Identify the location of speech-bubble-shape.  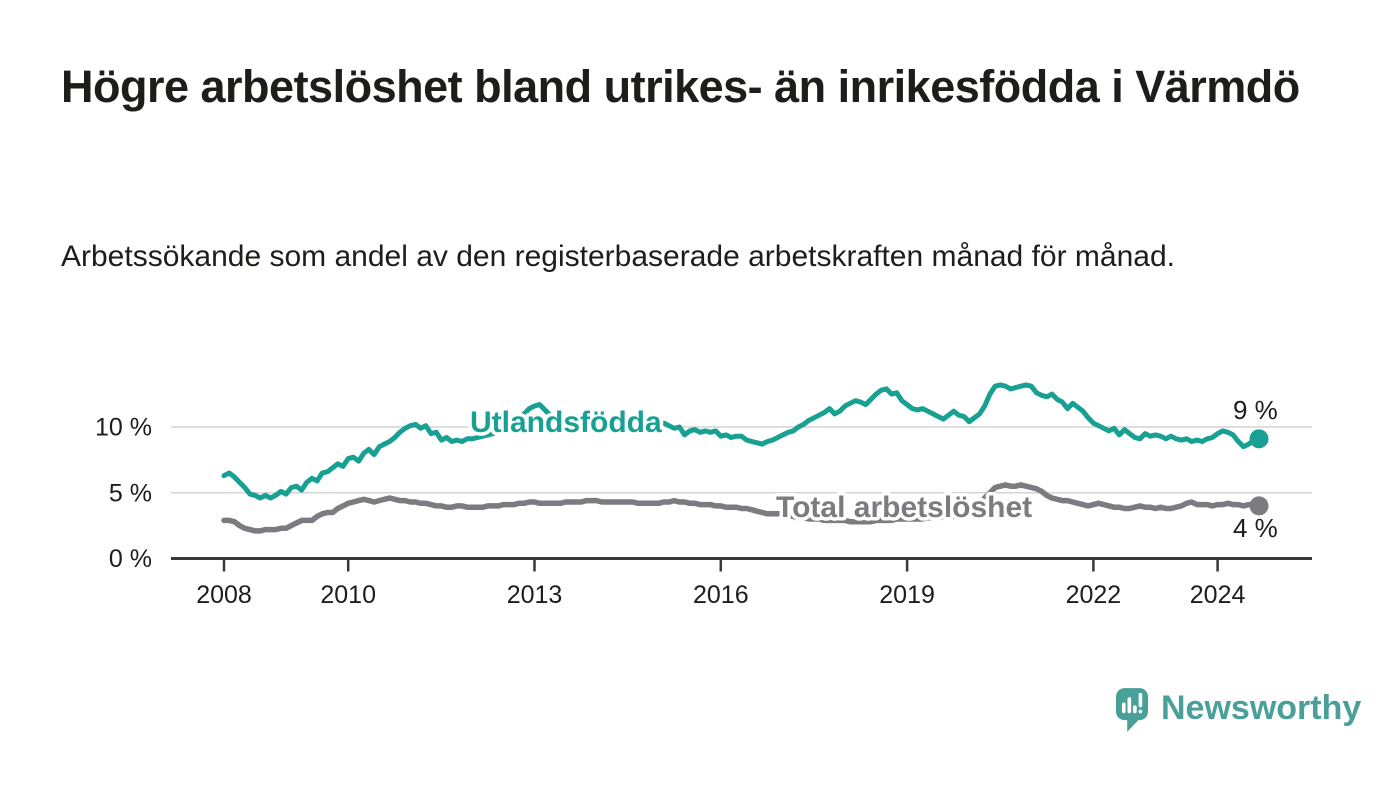
(1132, 710).